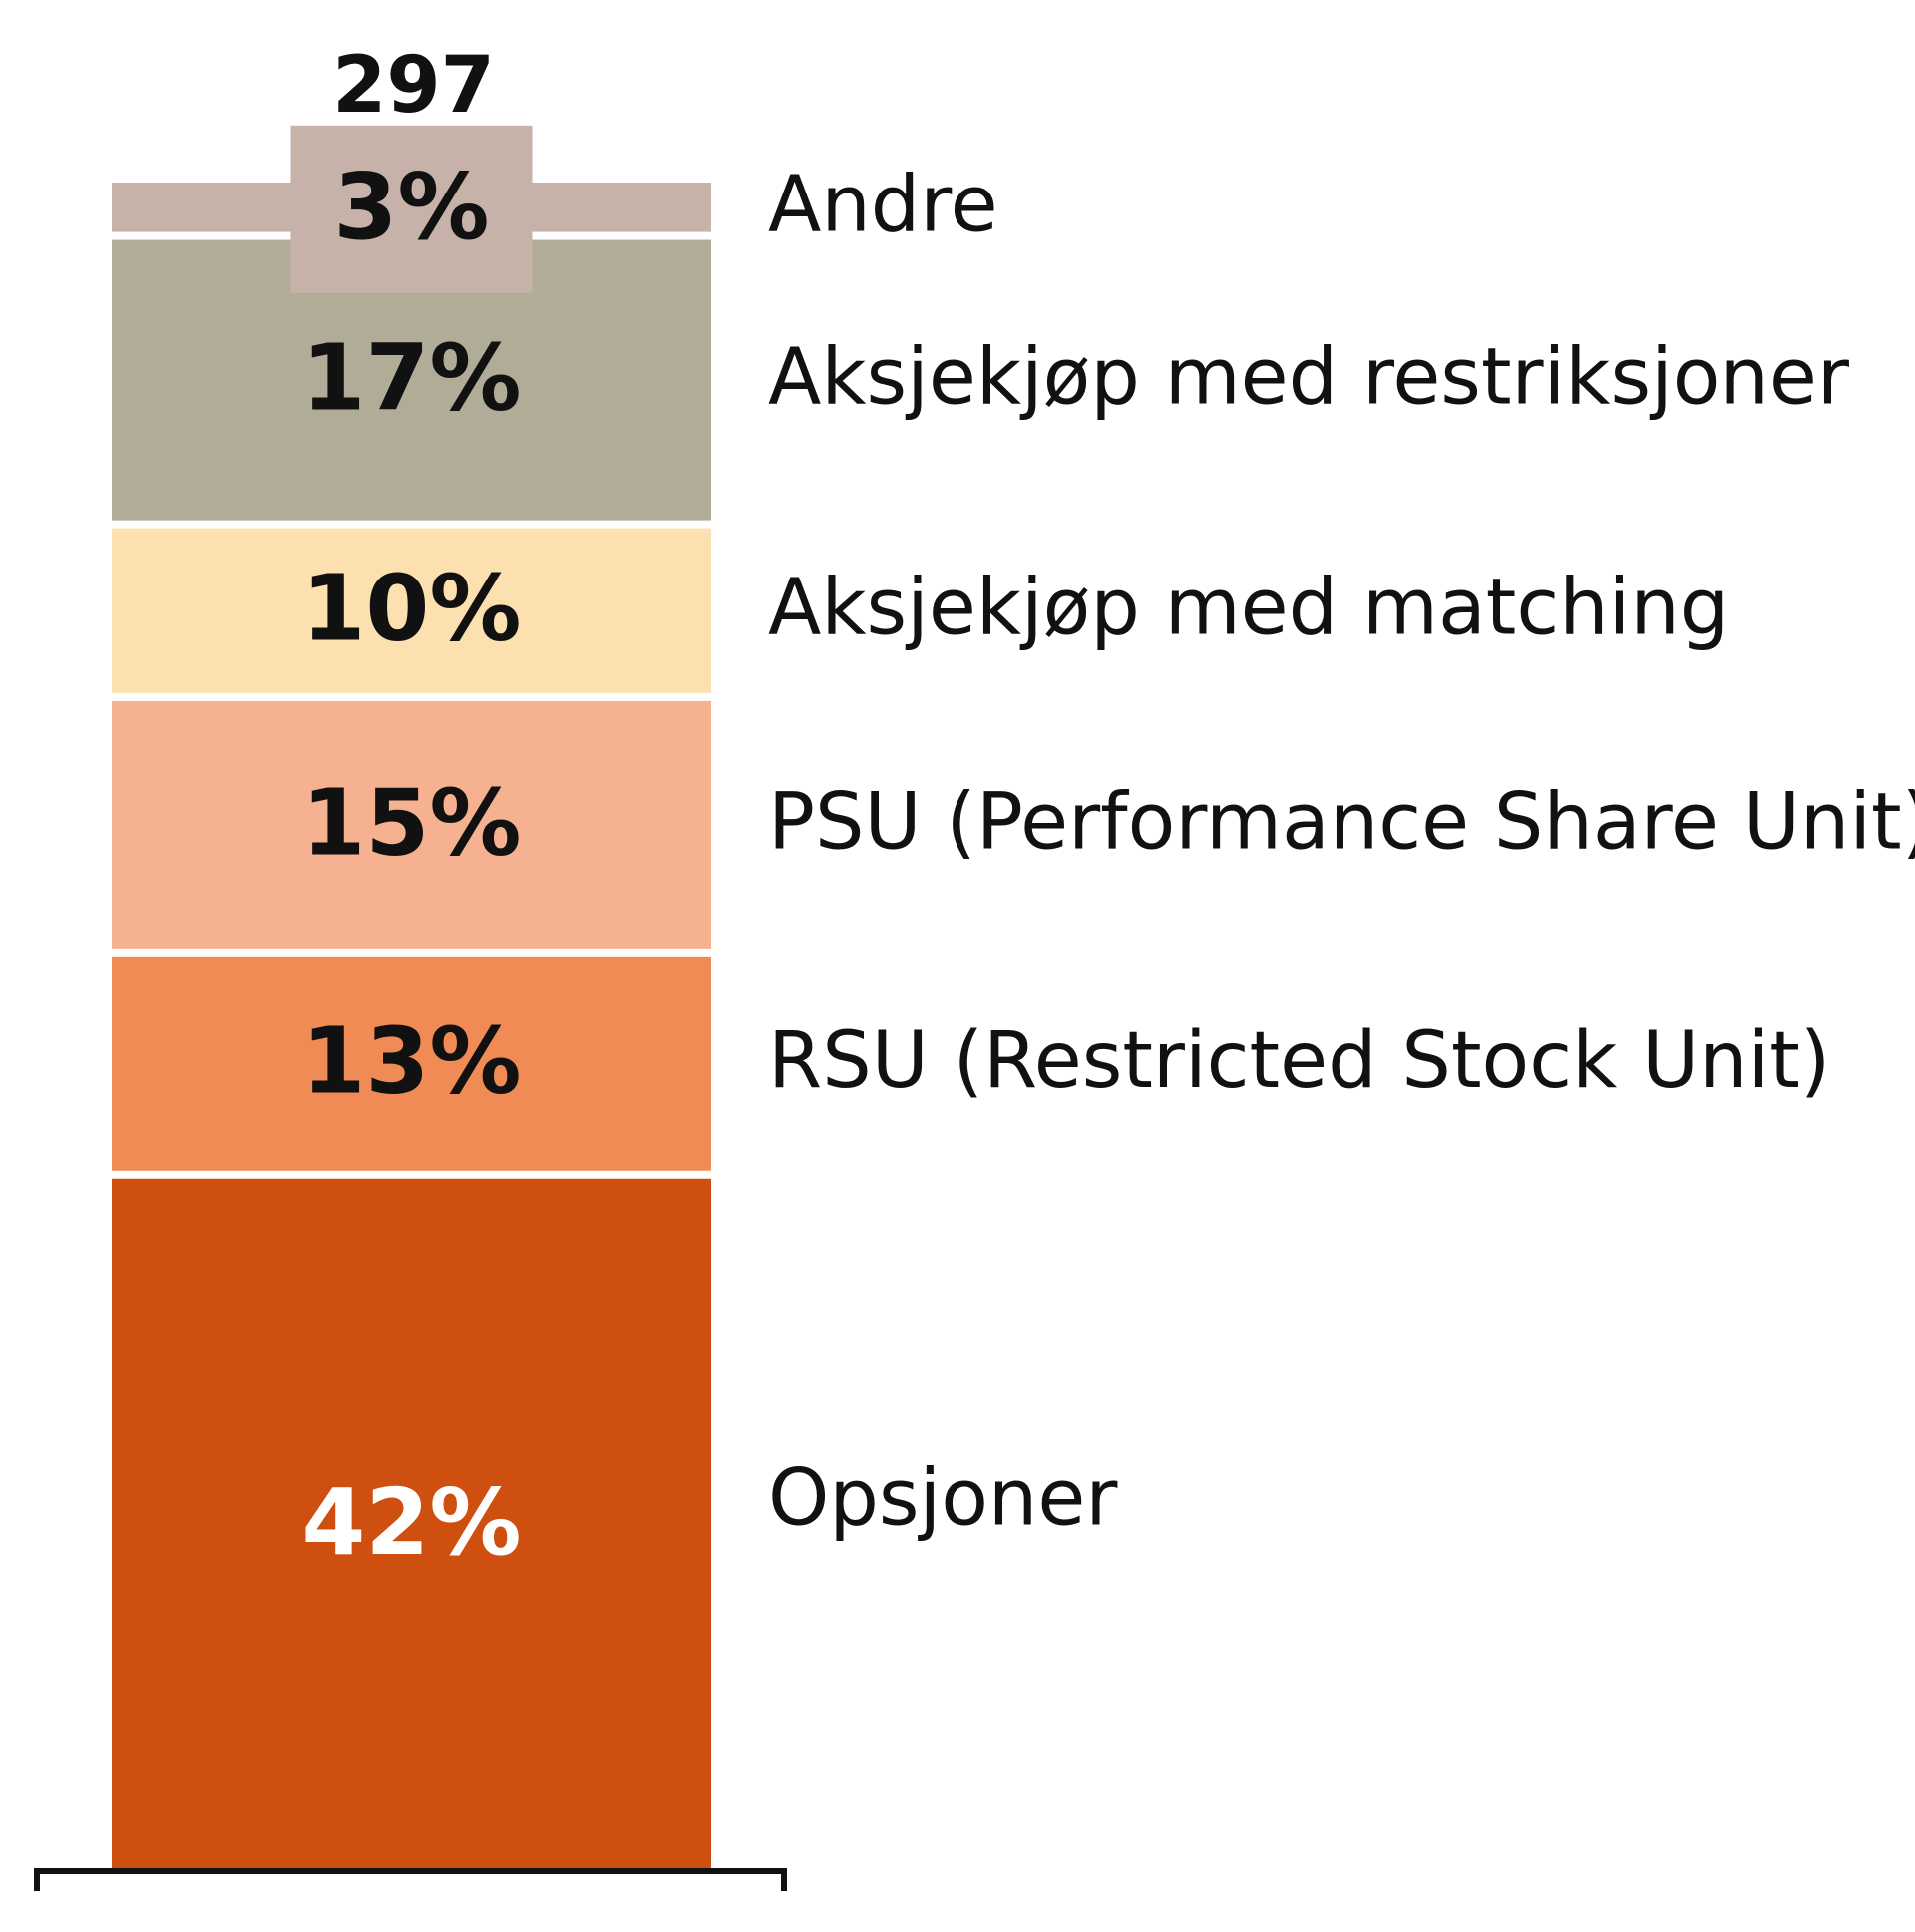 This screenshot has width=1915, height=1932. I want to click on value-label-opsjoner: 42%, so click(411, 1523).